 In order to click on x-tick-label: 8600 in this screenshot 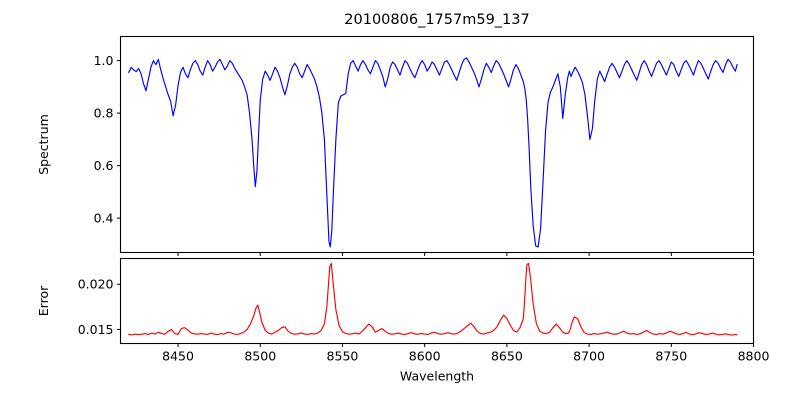, I will do `click(425, 356)`.